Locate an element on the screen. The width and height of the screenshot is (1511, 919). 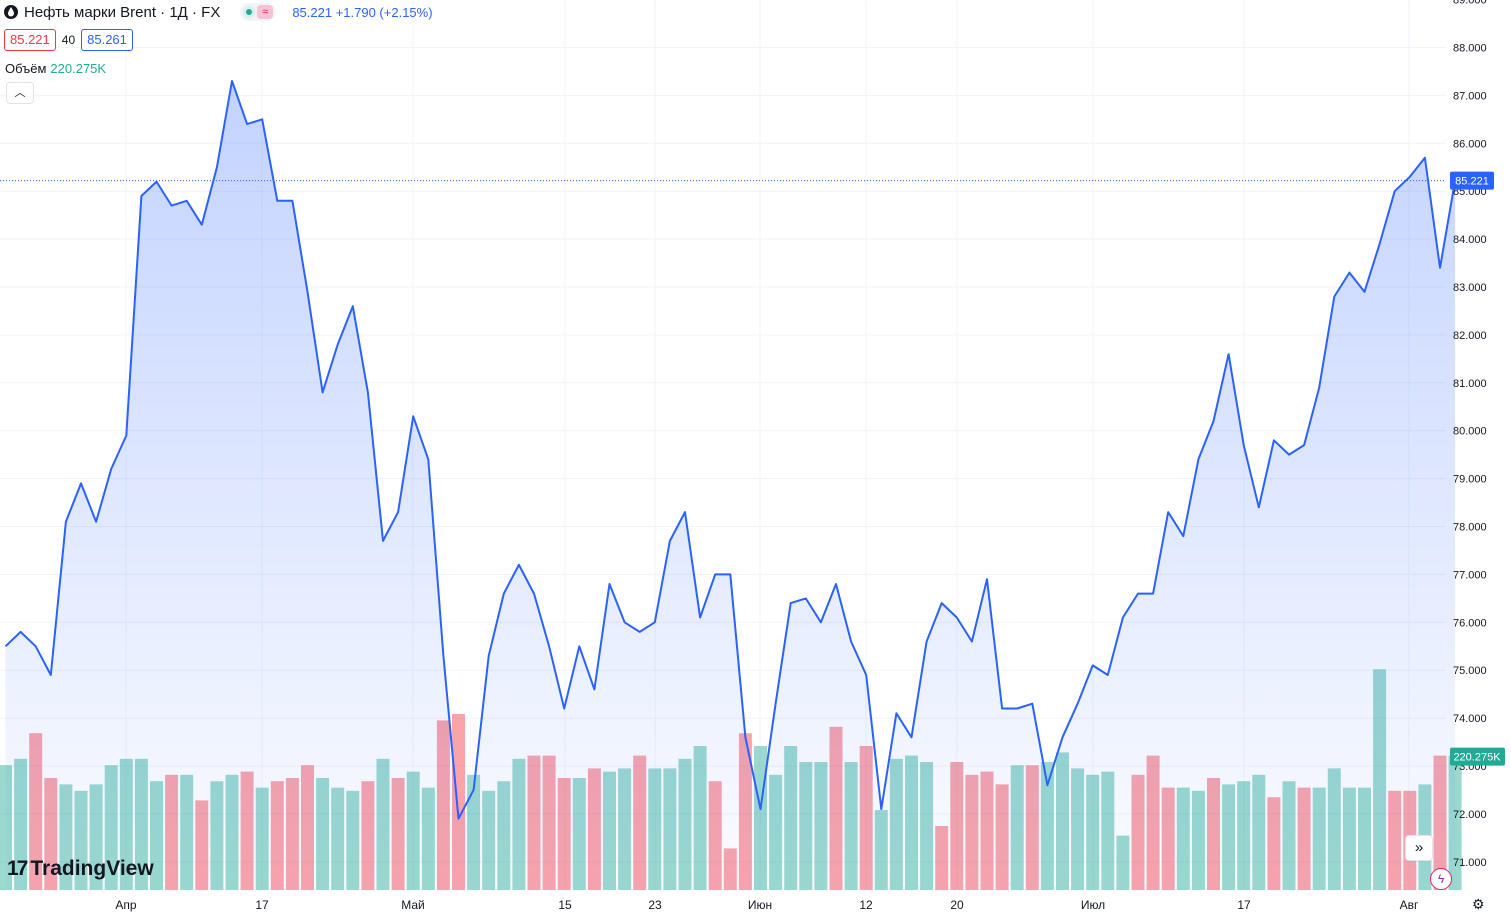
oil-drop-icon is located at coordinates (11, 12).